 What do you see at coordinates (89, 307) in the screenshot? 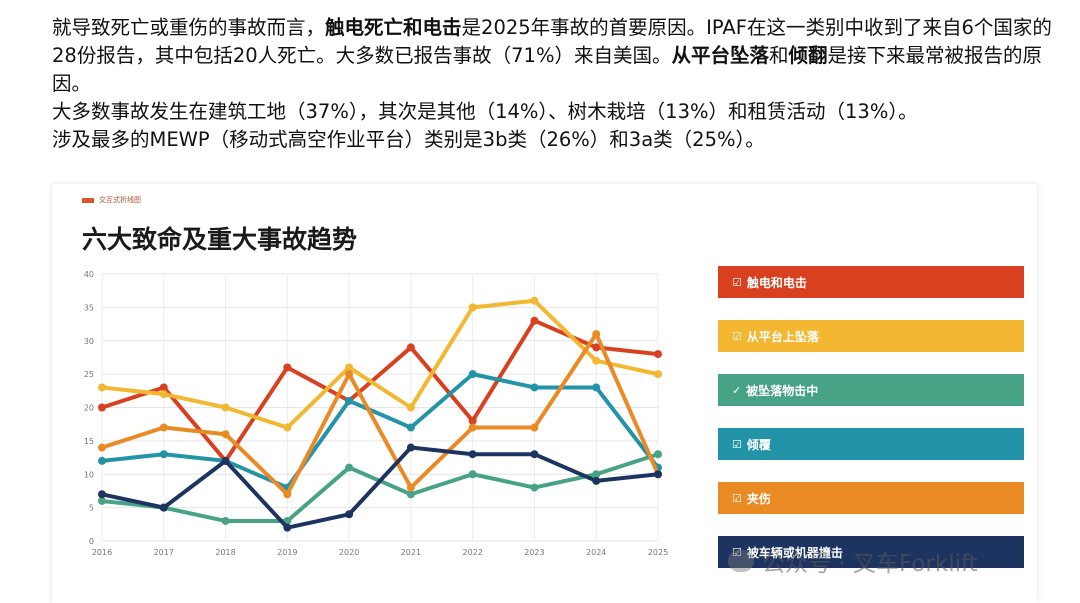
I see `y-tick-label: 35` at bounding box center [89, 307].